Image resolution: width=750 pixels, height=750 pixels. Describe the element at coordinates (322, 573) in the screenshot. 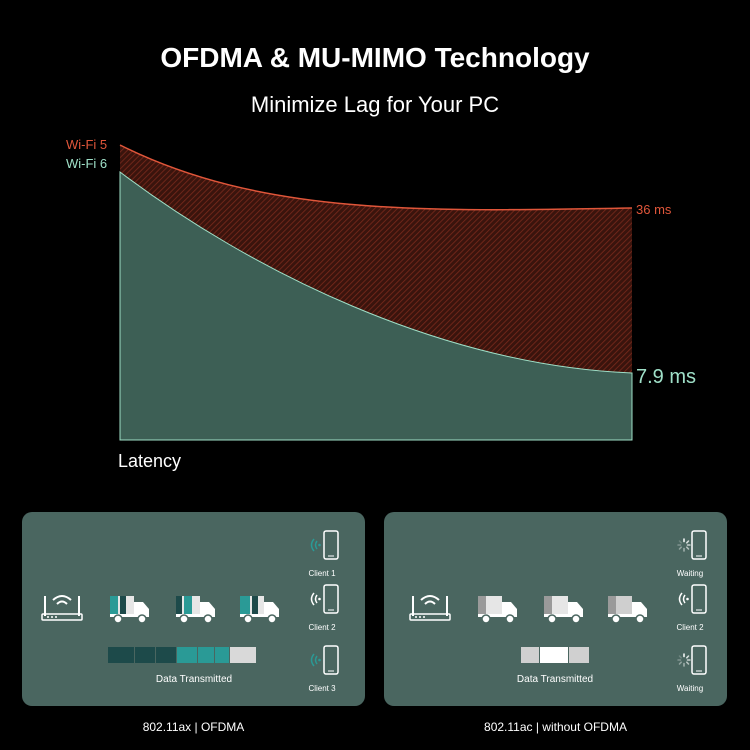

I see `client-label: Client 1` at that location.